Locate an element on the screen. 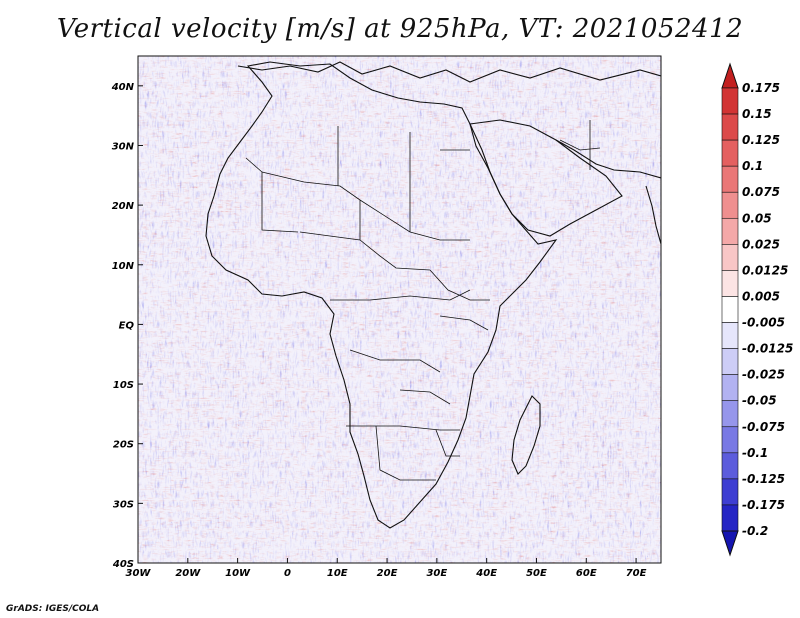 The height and width of the screenshot is (618, 800). y-tick-label: 20N is located at coordinates (123, 206).